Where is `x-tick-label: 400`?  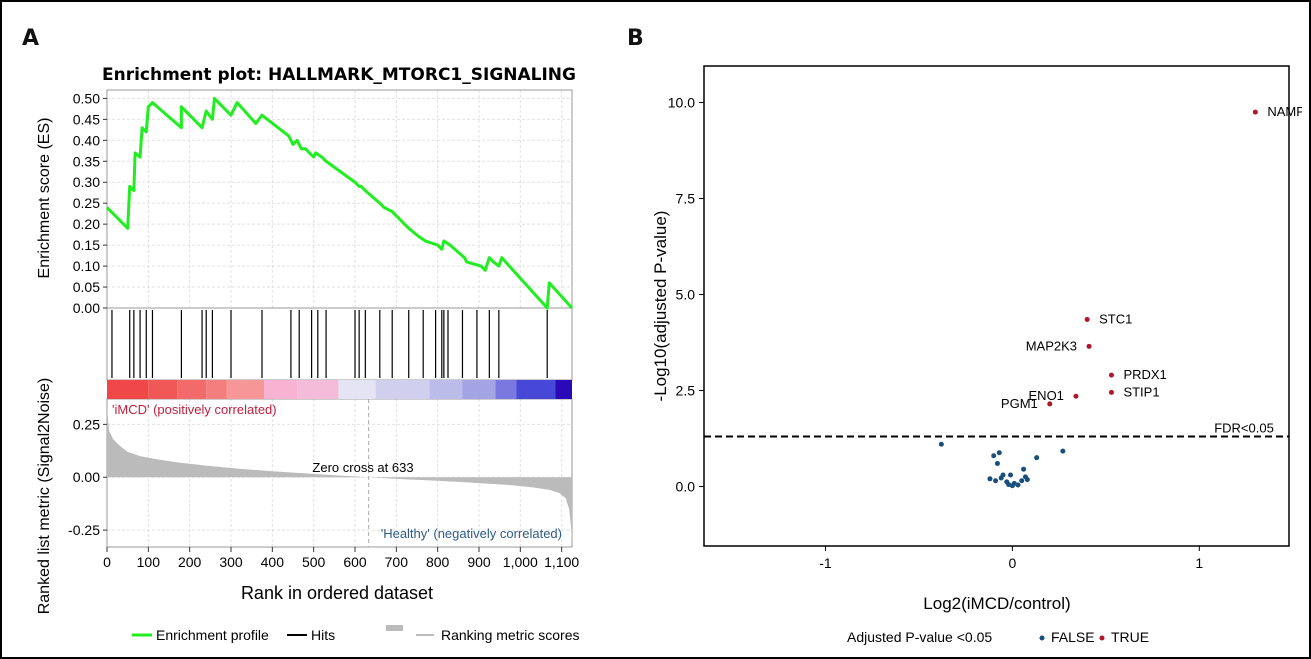
x-tick-label: 400 is located at coordinates (273, 562).